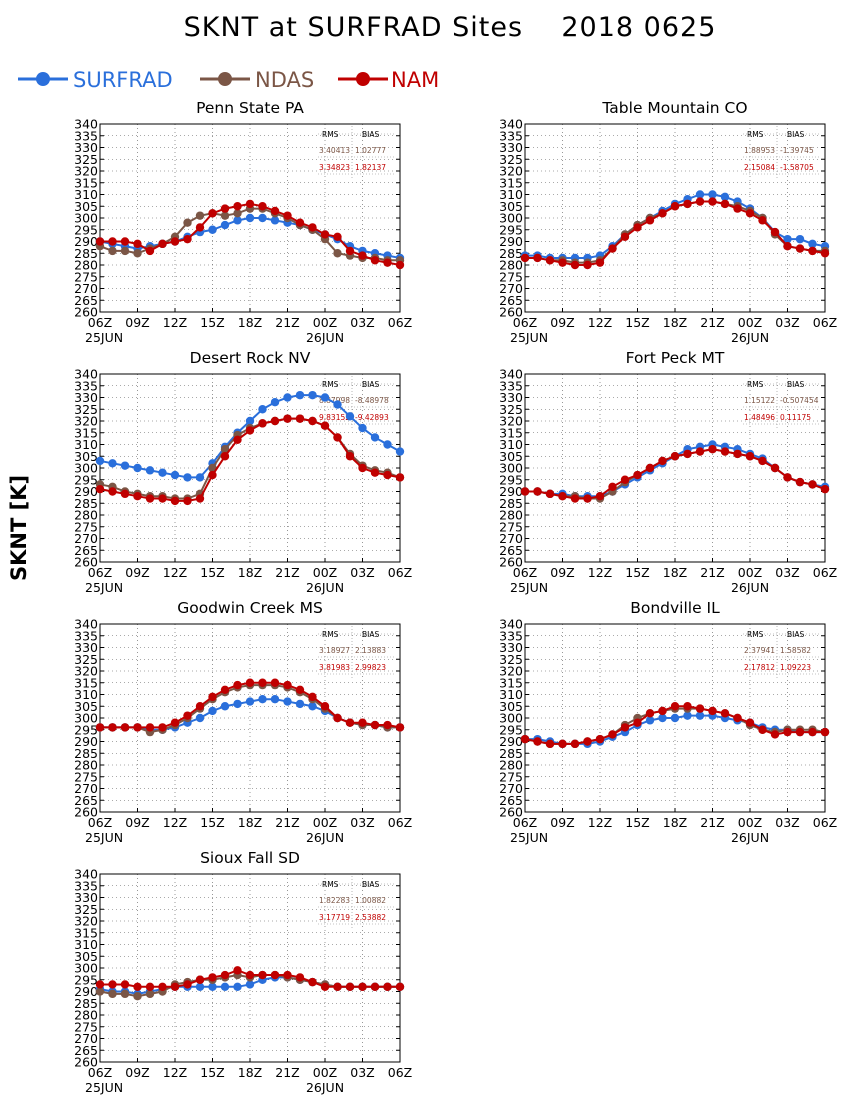  What do you see at coordinates (562, 822) in the screenshot?
I see `x-tick-label: 09Z` at bounding box center [562, 822].